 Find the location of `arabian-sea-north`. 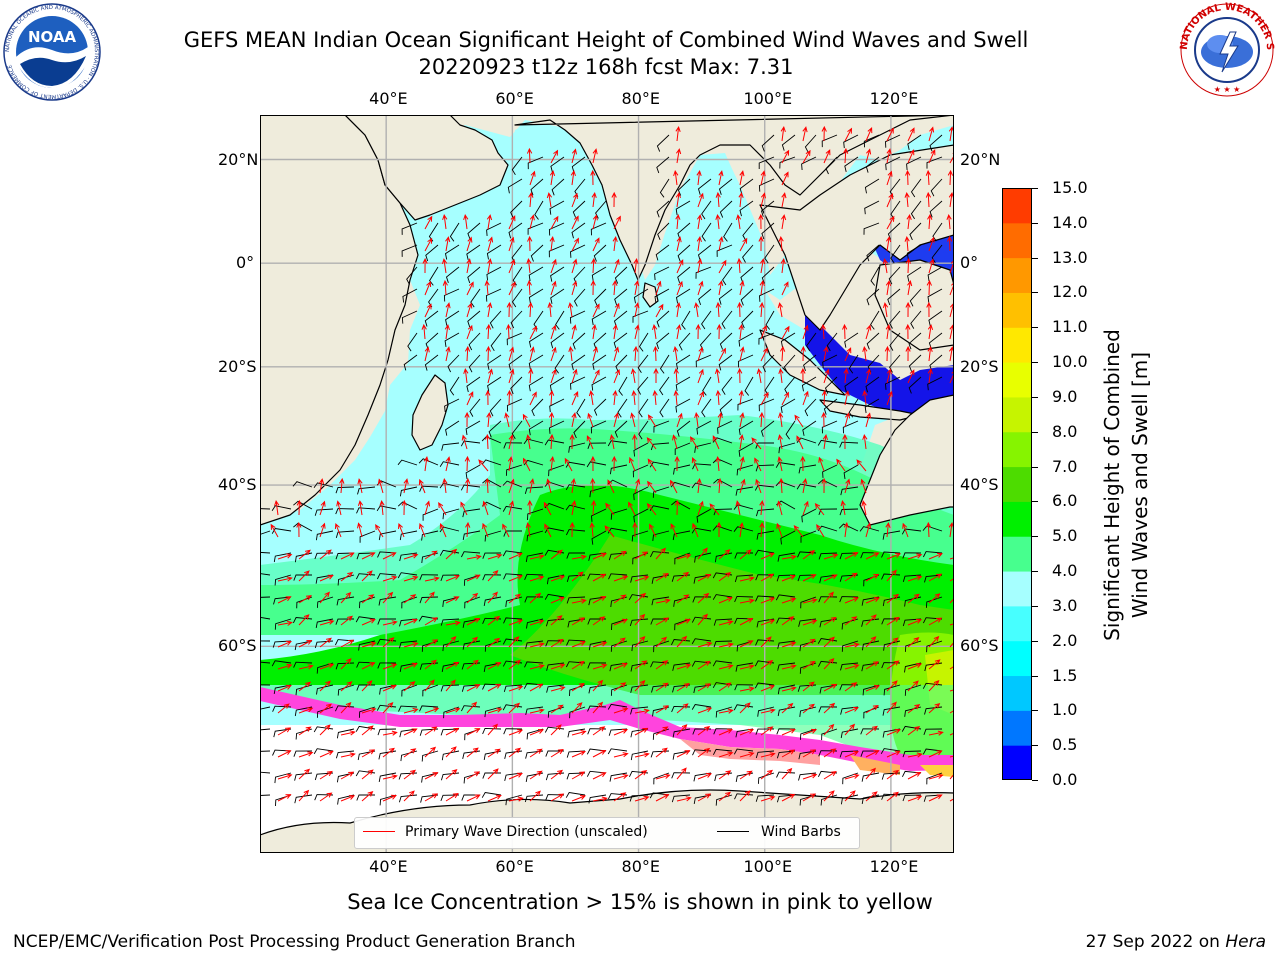

arabian-sea-north is located at coordinates (555, 164).